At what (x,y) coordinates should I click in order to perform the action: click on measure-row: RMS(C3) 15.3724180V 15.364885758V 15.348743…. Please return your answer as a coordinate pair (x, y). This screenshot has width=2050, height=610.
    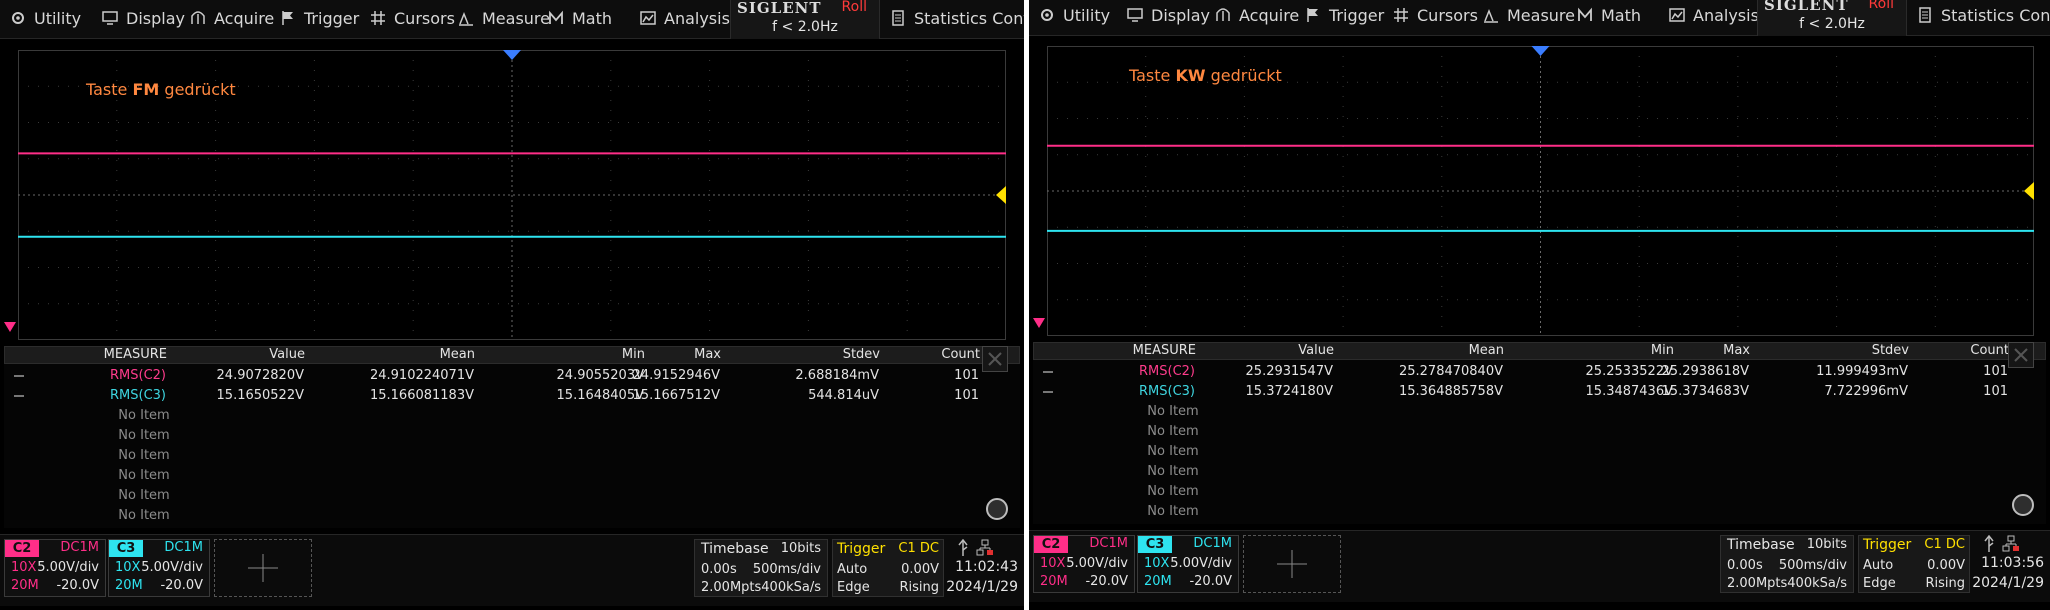
    Looking at the image, I should click on (1539, 392).